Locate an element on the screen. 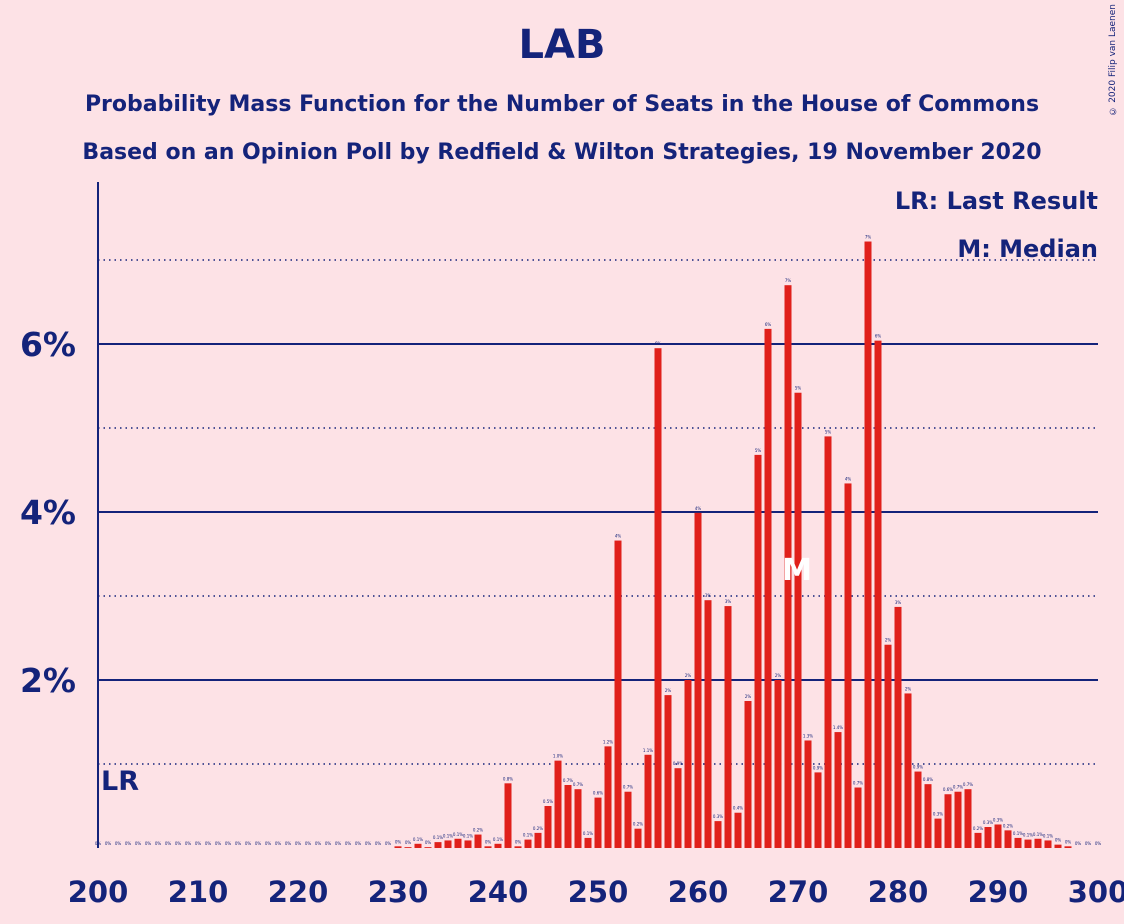 The width and height of the screenshot is (1124, 924). bar-label: 0.5% is located at coordinates (548, 801).